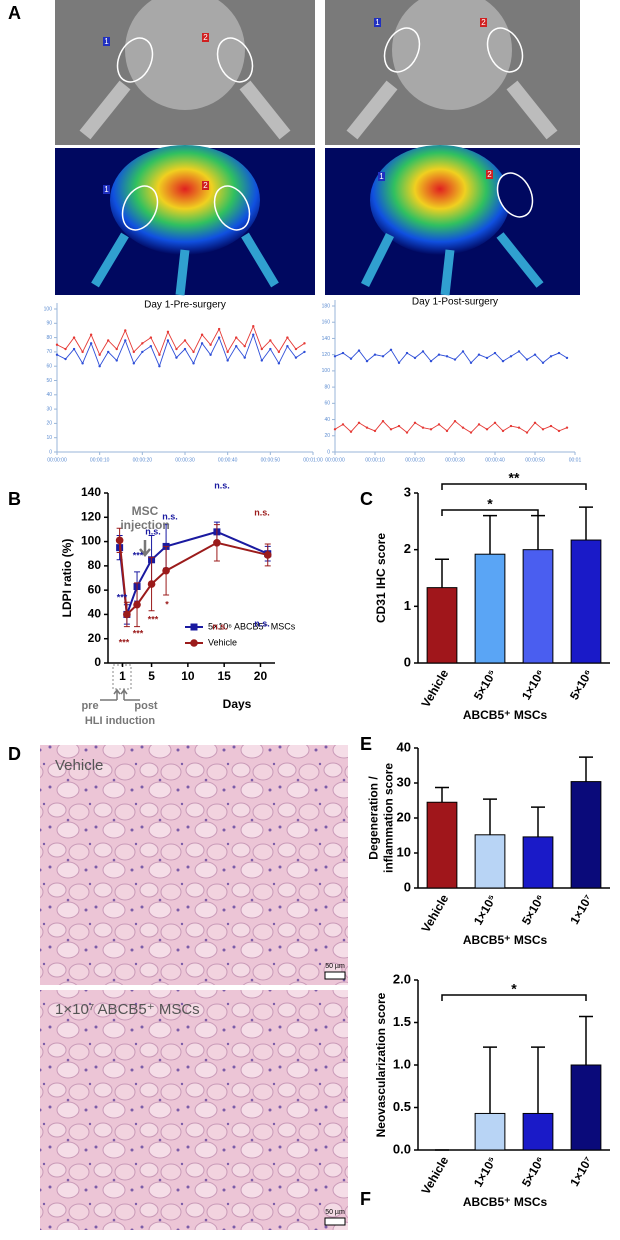  Describe the element at coordinates (327, 420) in the screenshot. I see `y-tick-label: 40` at that location.